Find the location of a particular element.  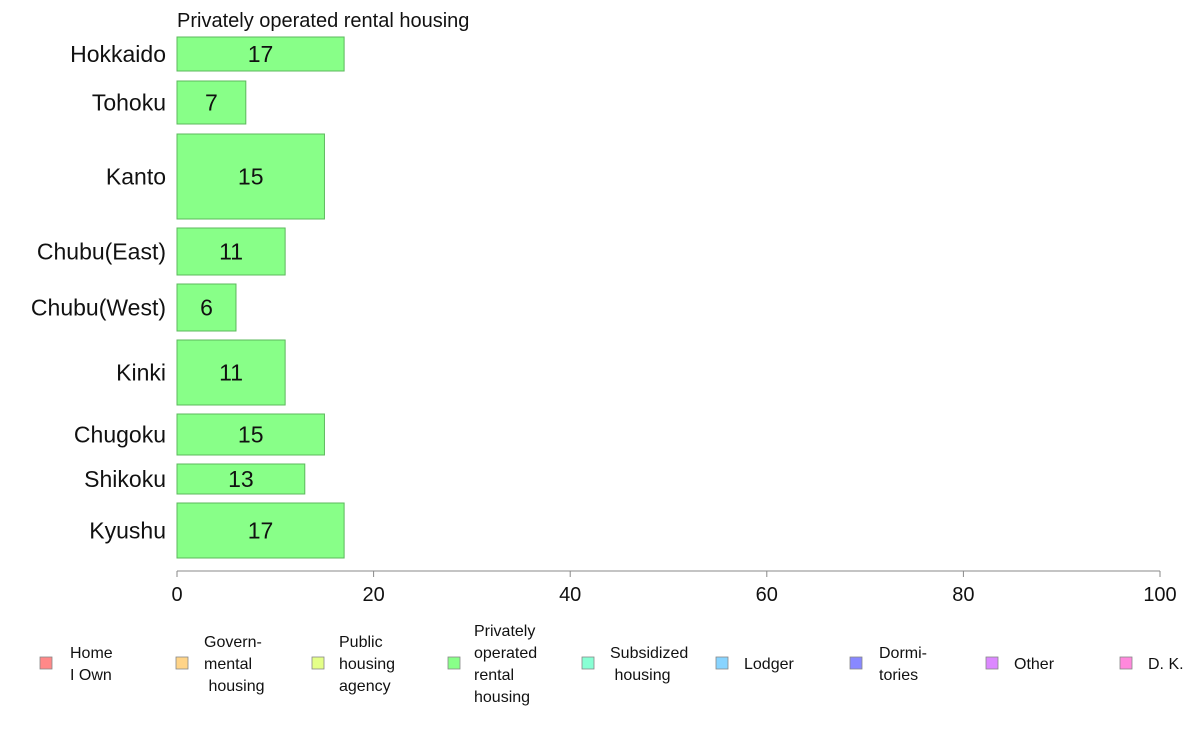

legend-label-line: Lodger is located at coordinates (769, 664).